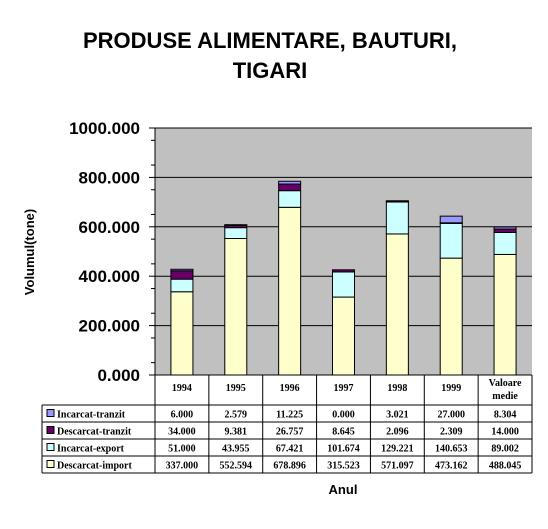 Image resolution: width=548 pixels, height=529 pixels. What do you see at coordinates (182, 415) in the screenshot?
I see `data-label: 6.000` at bounding box center [182, 415].